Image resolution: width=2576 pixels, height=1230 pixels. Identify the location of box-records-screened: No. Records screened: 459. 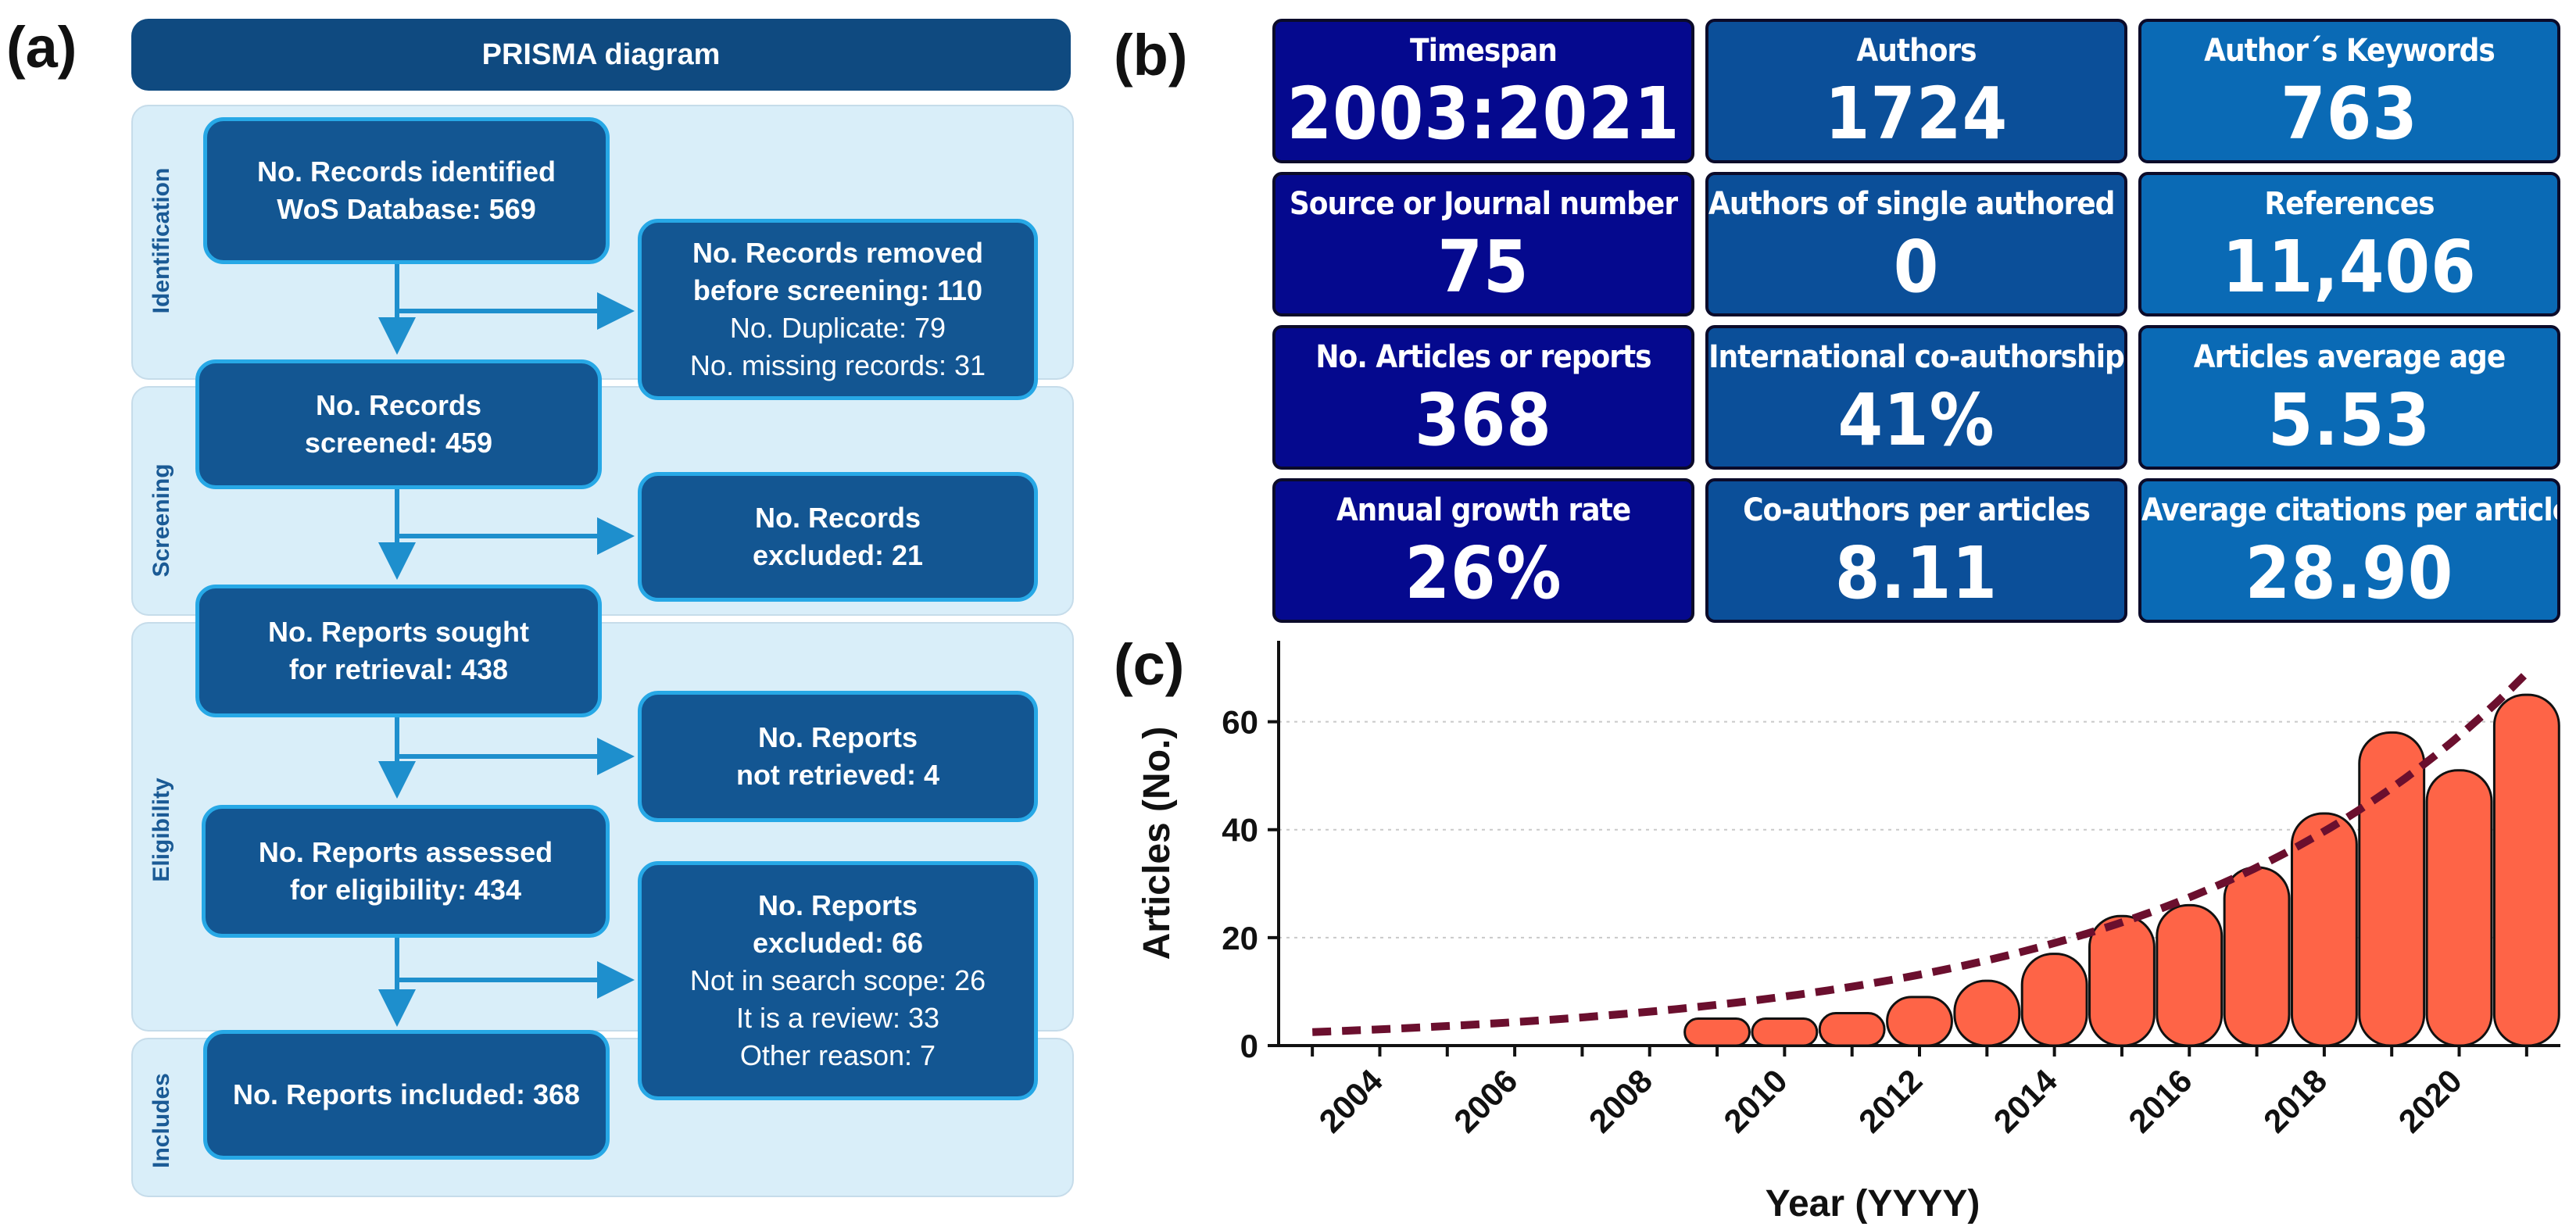
(398, 424).